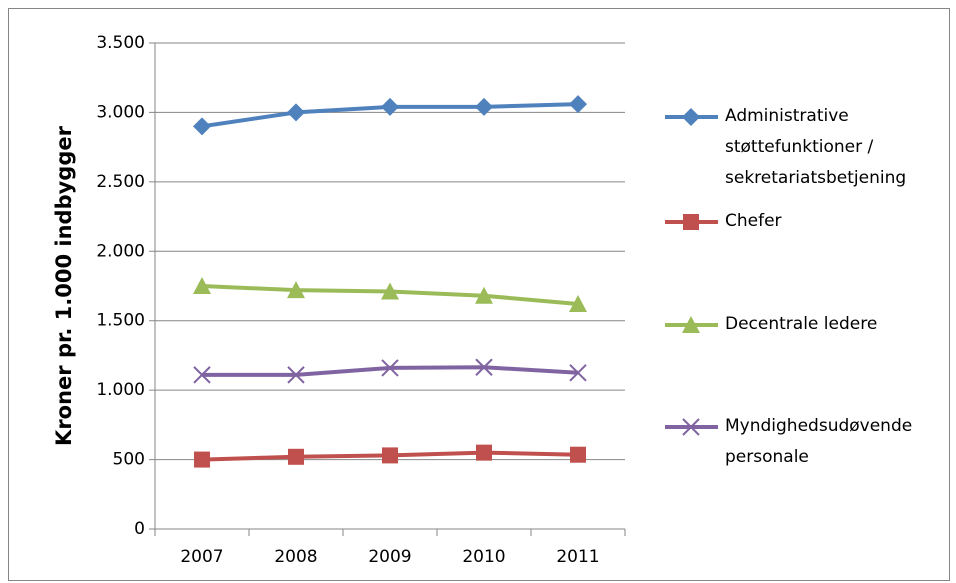  Describe the element at coordinates (120, 390) in the screenshot. I see `y-tick-label: 1.000` at that location.